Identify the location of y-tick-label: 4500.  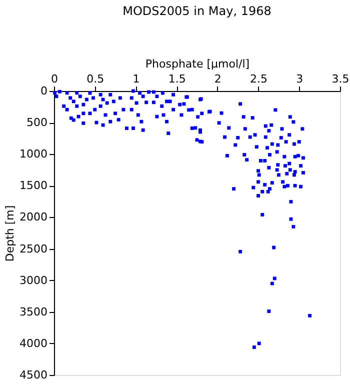
(34, 375).